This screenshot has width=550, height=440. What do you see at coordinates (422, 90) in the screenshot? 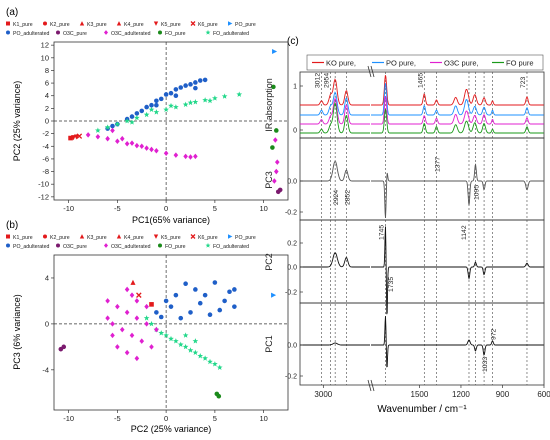
I see `ir-spectrum-ko-pure` at bounding box center [422, 90].